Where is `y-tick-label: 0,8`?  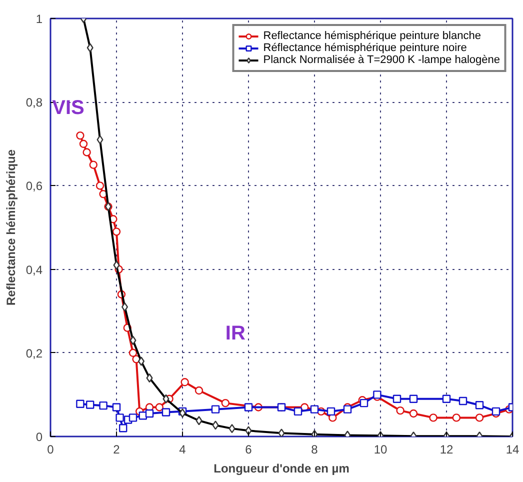
y-tick-label: 0,8 is located at coordinates (34, 103).